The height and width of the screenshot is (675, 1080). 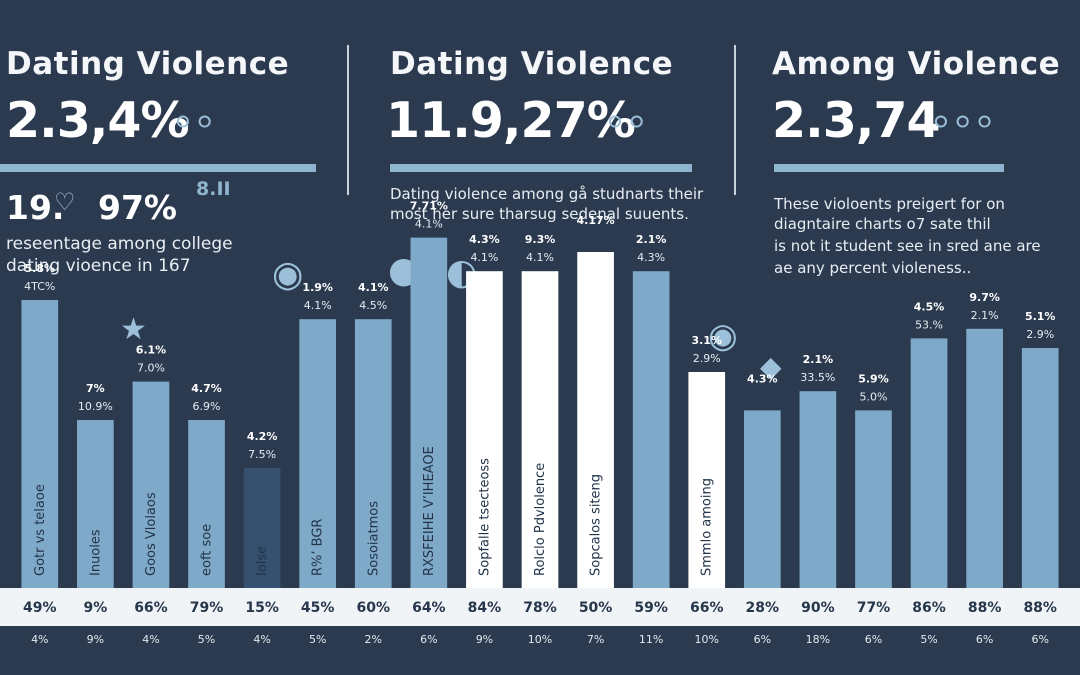 I want to click on bar-inner-label: Sopcalos siteng, so click(x=596, y=525).